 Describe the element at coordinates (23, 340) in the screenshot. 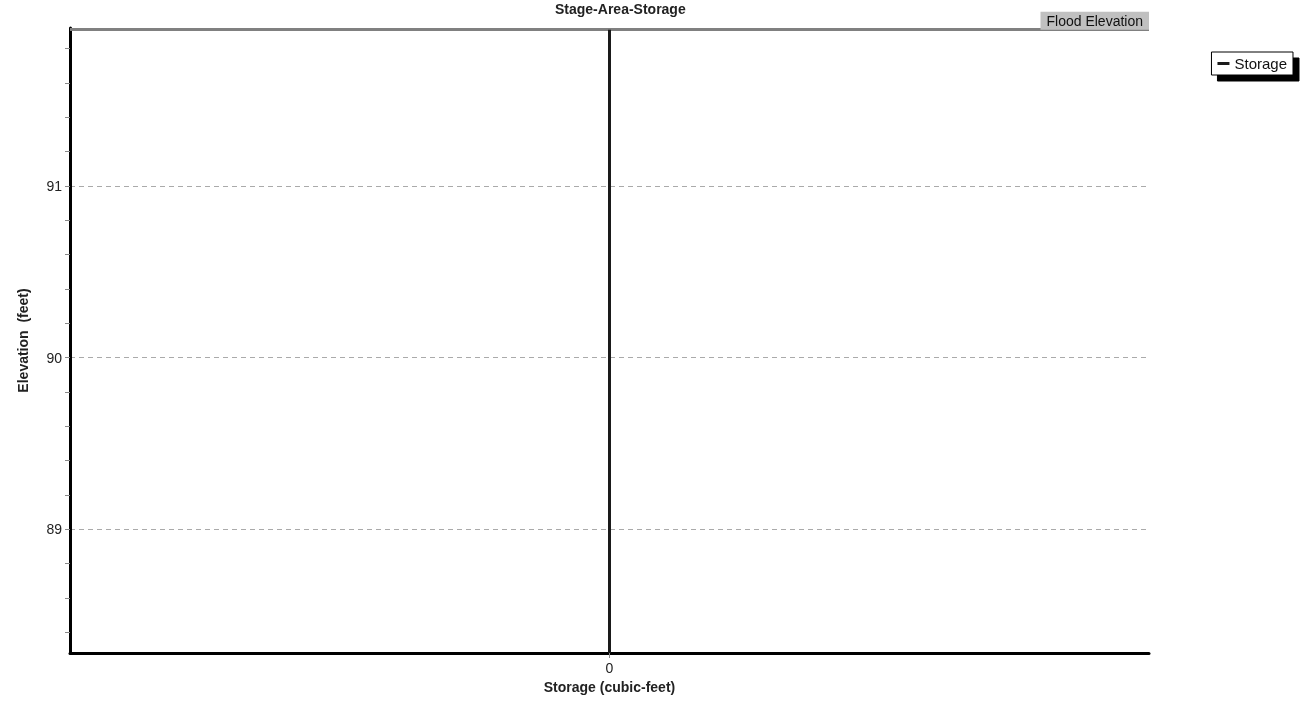

I see `y-axis-title: Elevation (feet)` at that location.